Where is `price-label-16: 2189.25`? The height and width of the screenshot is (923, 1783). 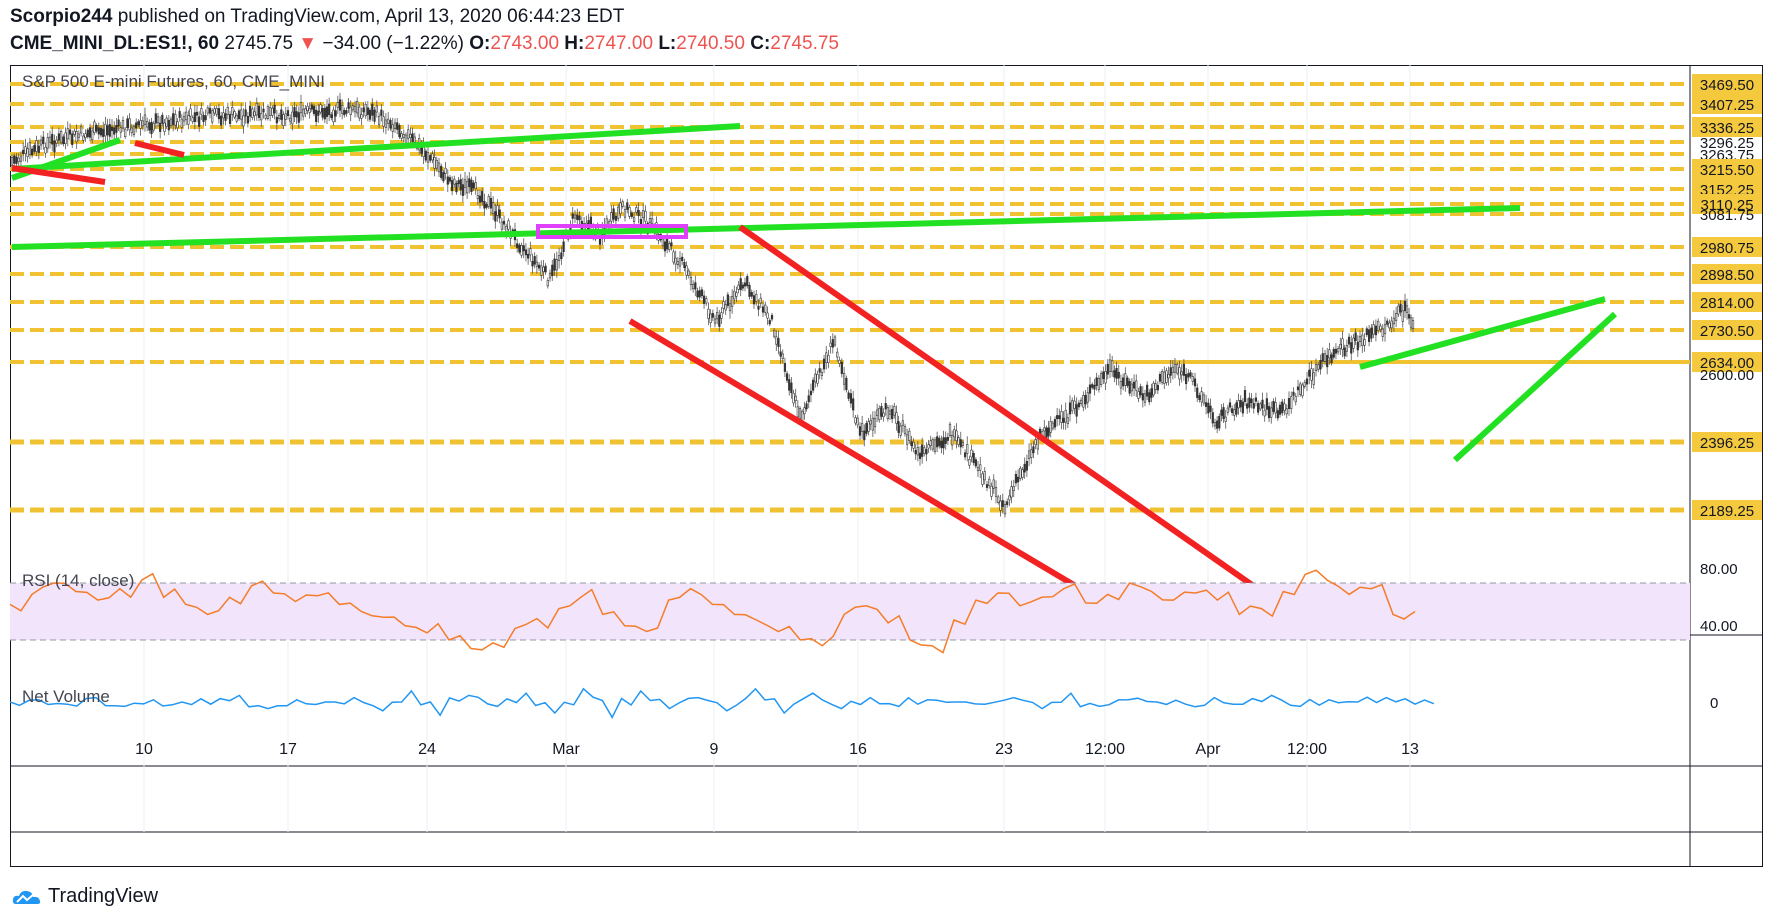 price-label-16: 2189.25 is located at coordinates (1727, 511).